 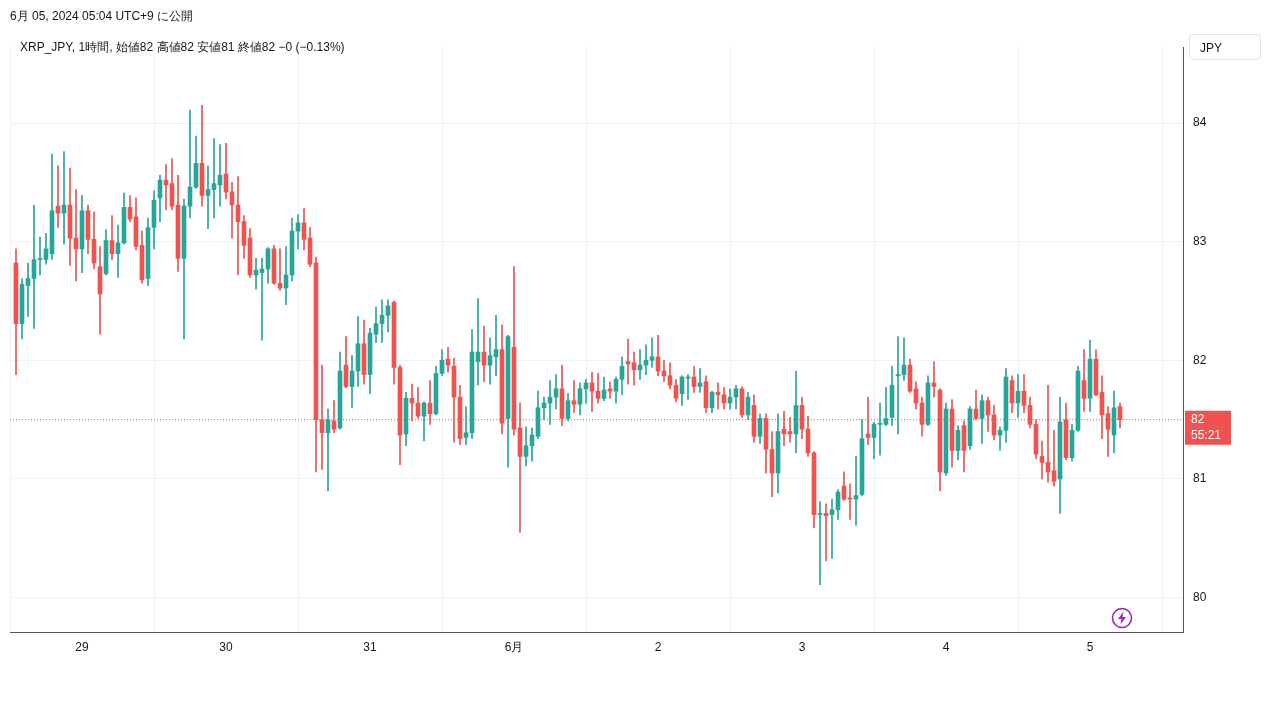 I want to click on y-tick-label: 80, so click(x=1200, y=596).